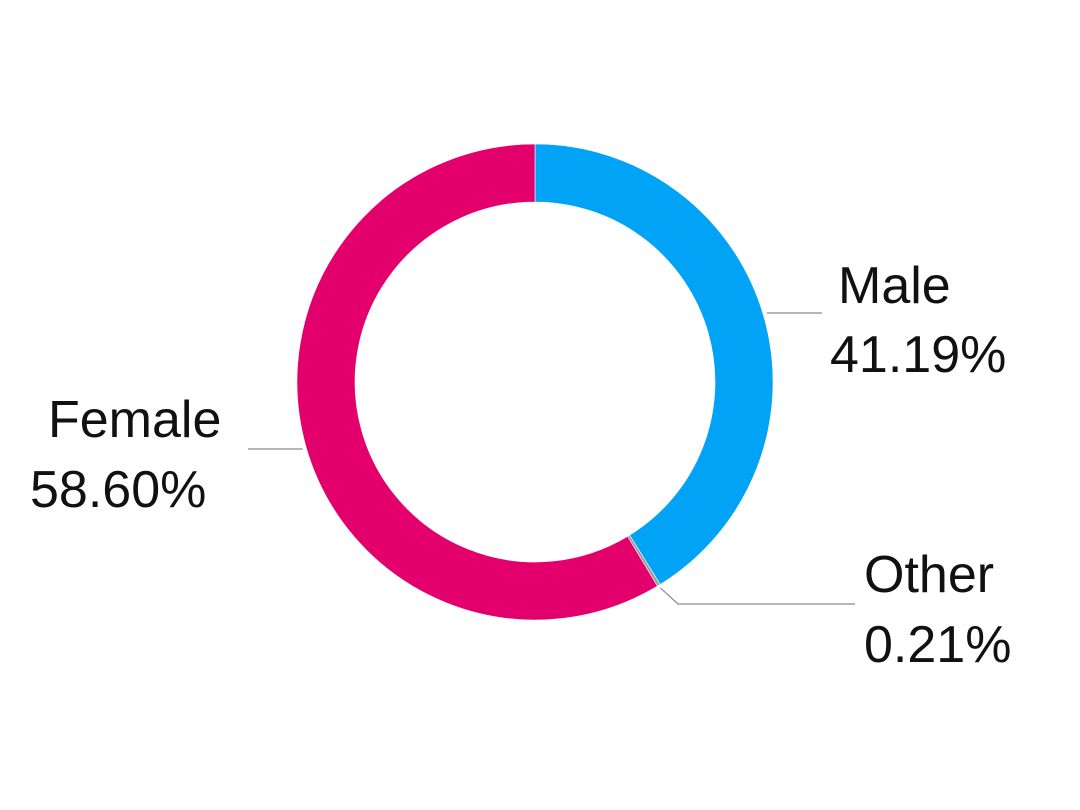  I want to click on other-label: Other, so click(929, 575).